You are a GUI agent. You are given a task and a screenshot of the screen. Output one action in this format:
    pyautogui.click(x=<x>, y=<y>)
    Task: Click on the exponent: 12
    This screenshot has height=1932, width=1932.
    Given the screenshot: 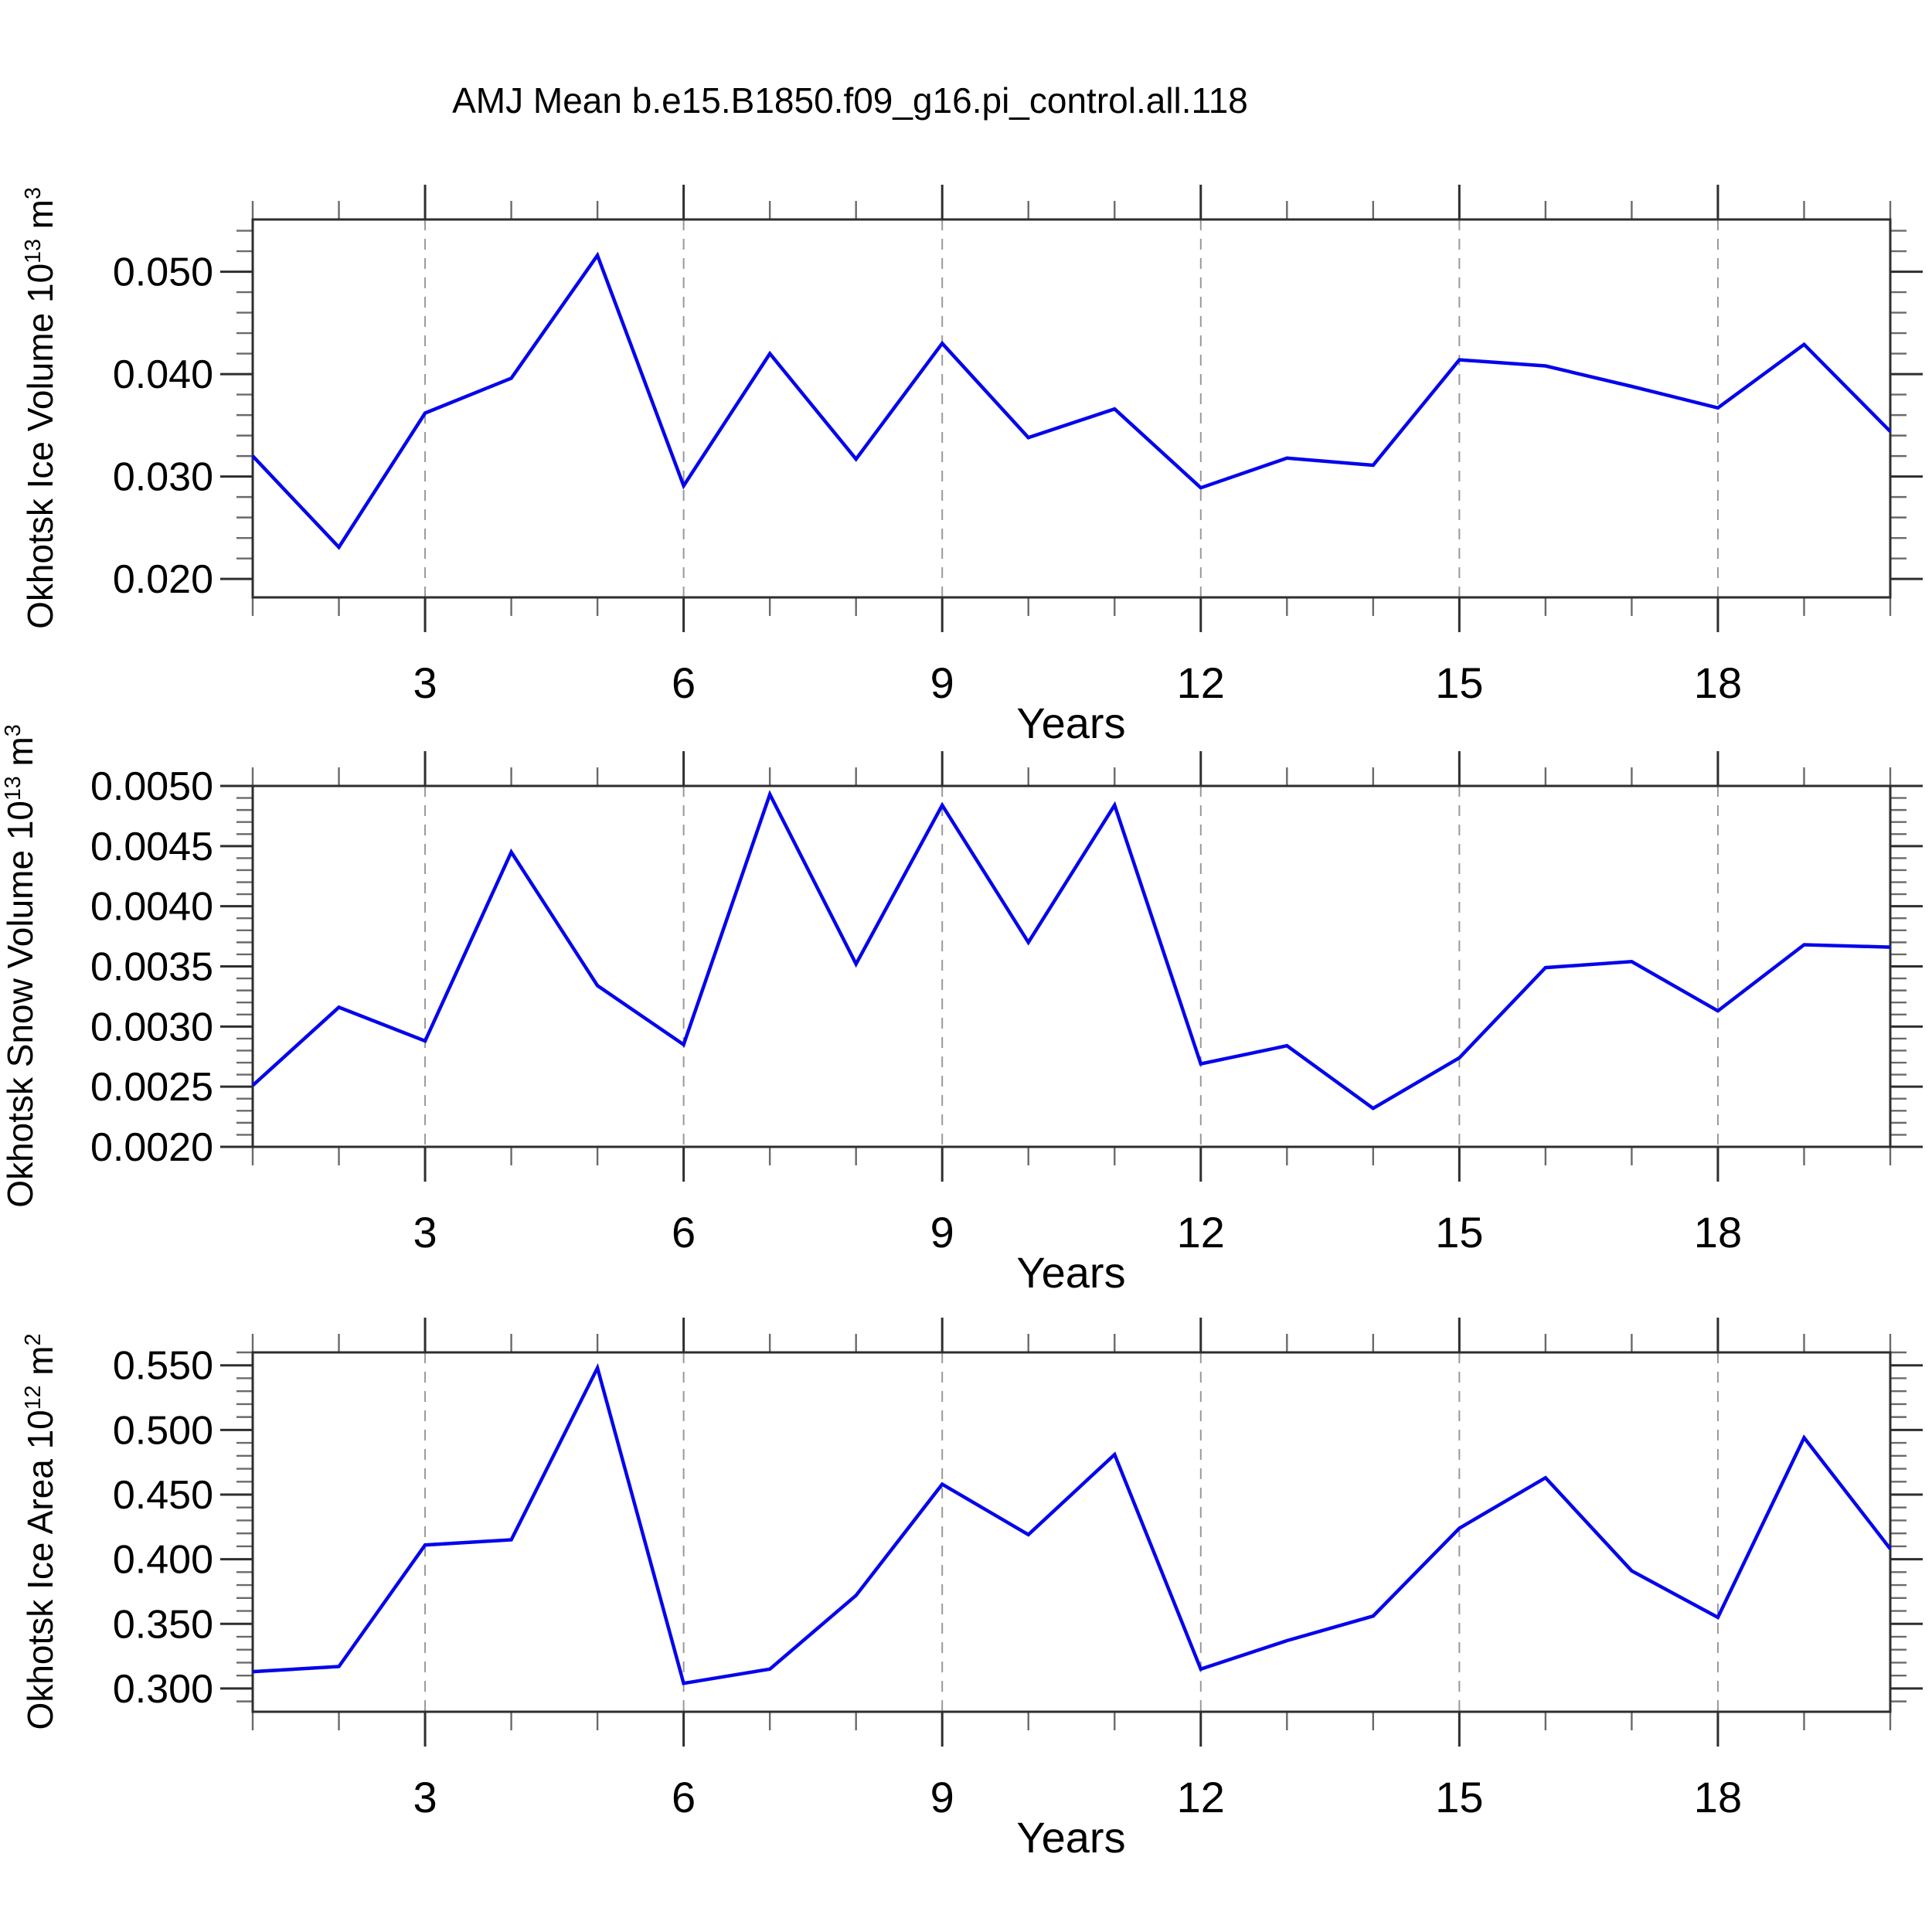 What is the action you would take?
    pyautogui.click(x=33, y=1397)
    